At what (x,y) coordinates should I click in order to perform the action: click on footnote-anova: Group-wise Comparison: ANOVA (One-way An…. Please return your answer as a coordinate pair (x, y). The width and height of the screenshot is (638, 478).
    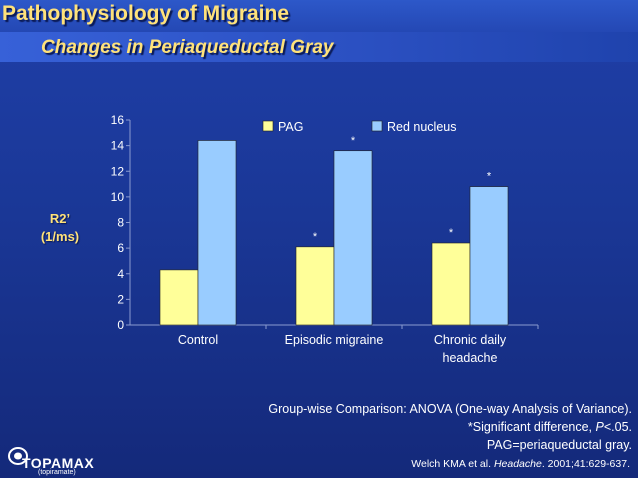
    Looking at the image, I should click on (450, 409).